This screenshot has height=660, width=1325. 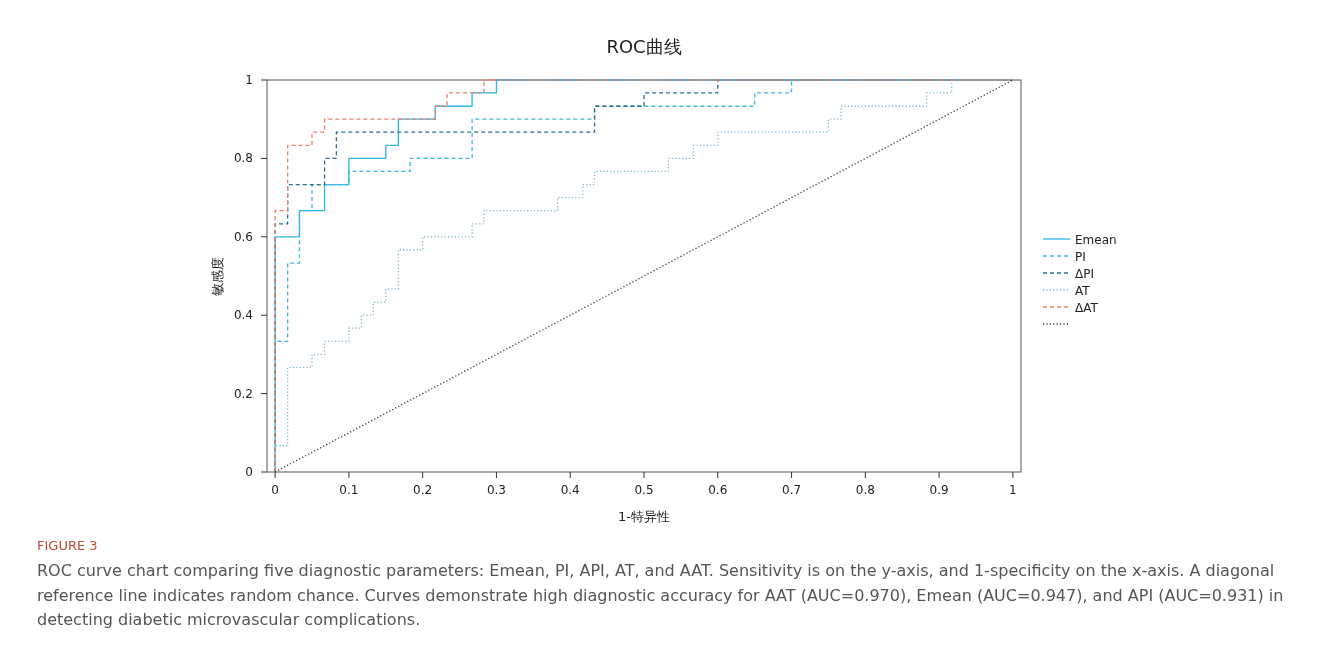 I want to click on legend-label: AT, so click(x=1083, y=290).